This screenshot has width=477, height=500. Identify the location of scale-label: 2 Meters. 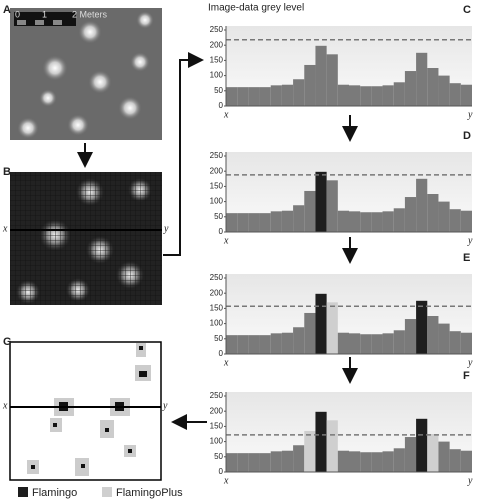
(90, 14).